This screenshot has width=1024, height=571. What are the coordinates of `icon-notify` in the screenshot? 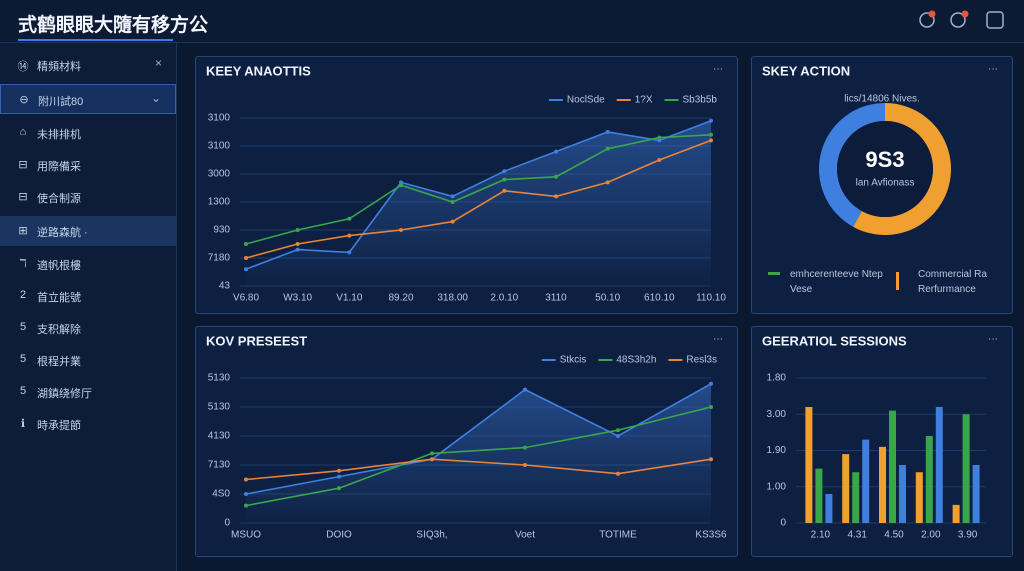 It's located at (958, 20).